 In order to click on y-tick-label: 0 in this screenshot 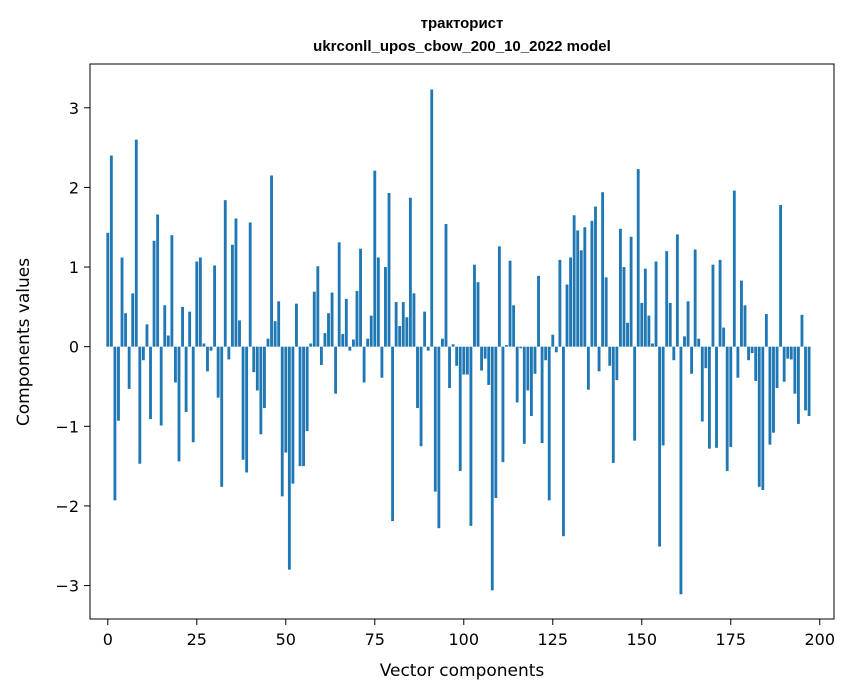, I will do `click(74, 347)`.